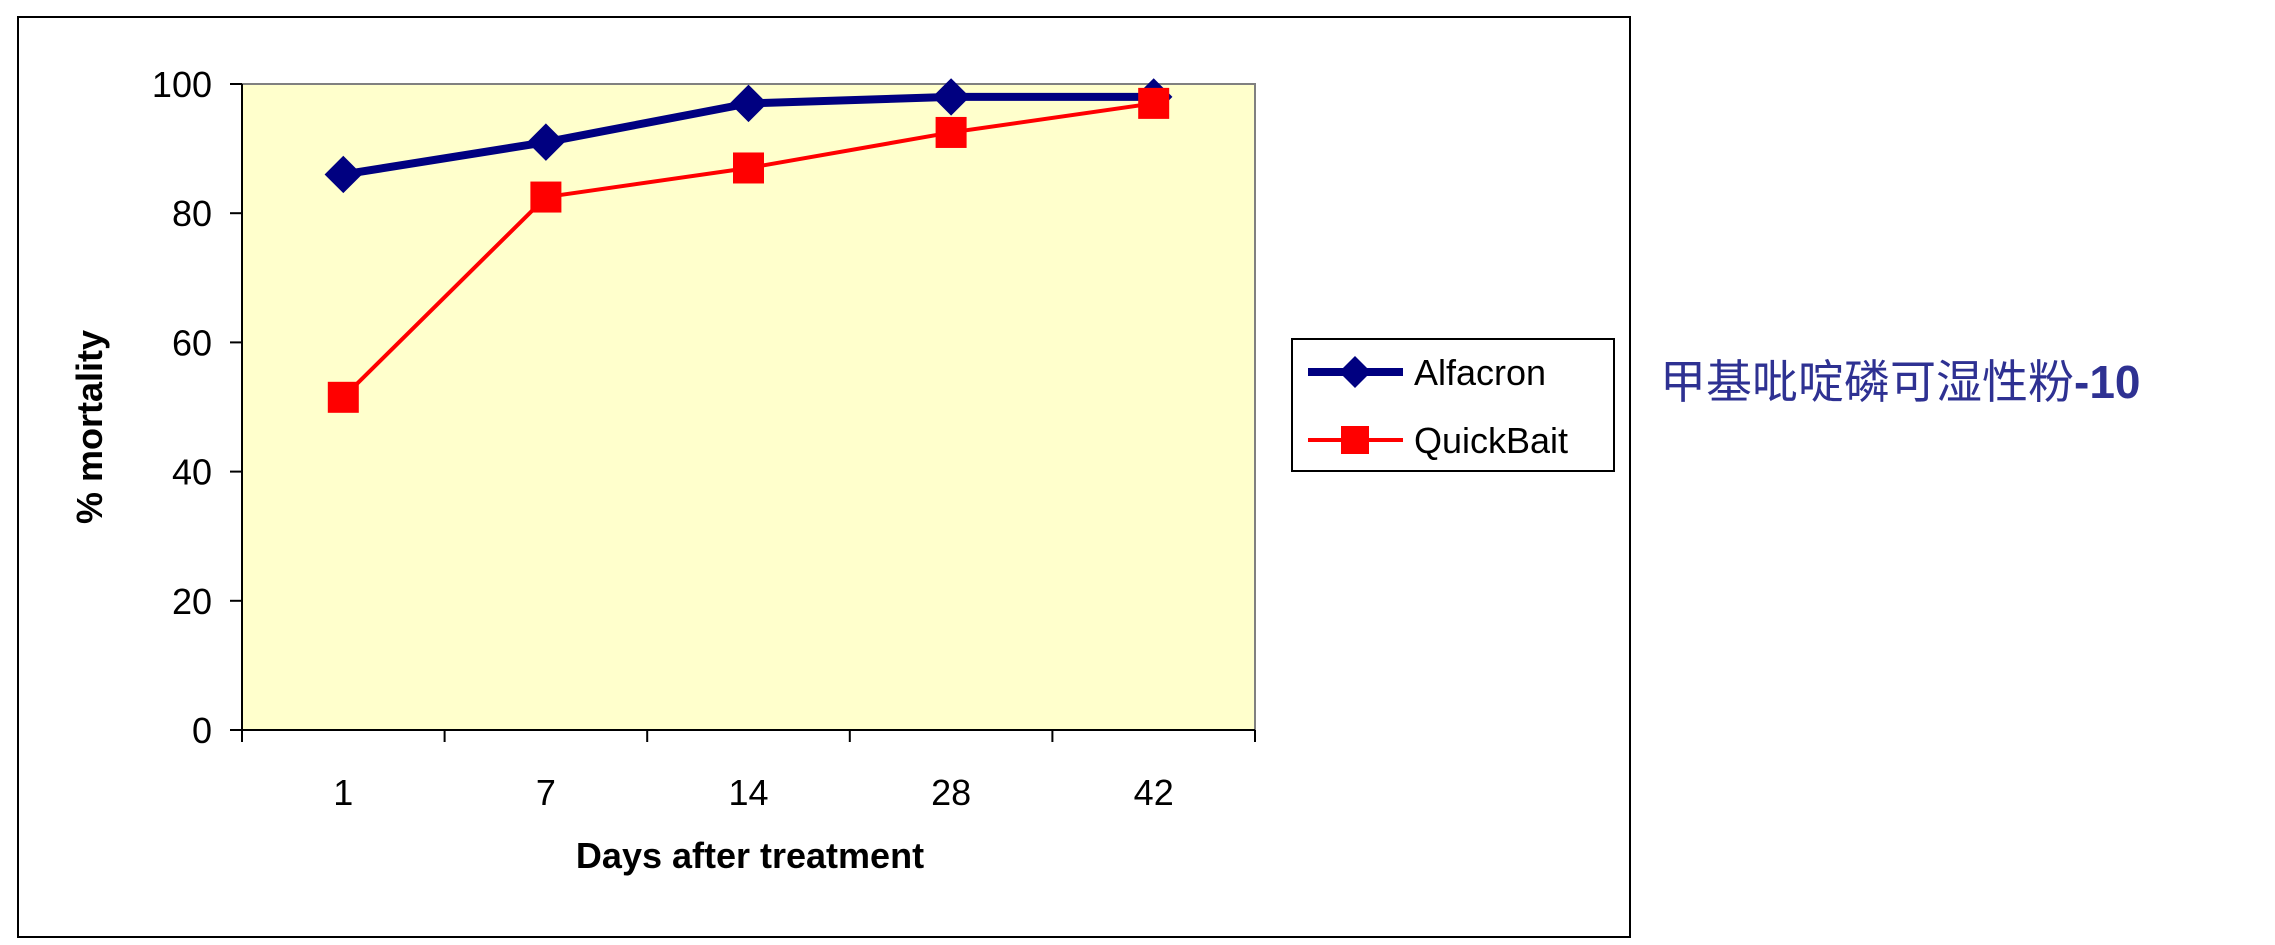 This screenshot has width=2275, height=945. Describe the element at coordinates (1154, 792) in the screenshot. I see `x-tick-label: 42` at that location.